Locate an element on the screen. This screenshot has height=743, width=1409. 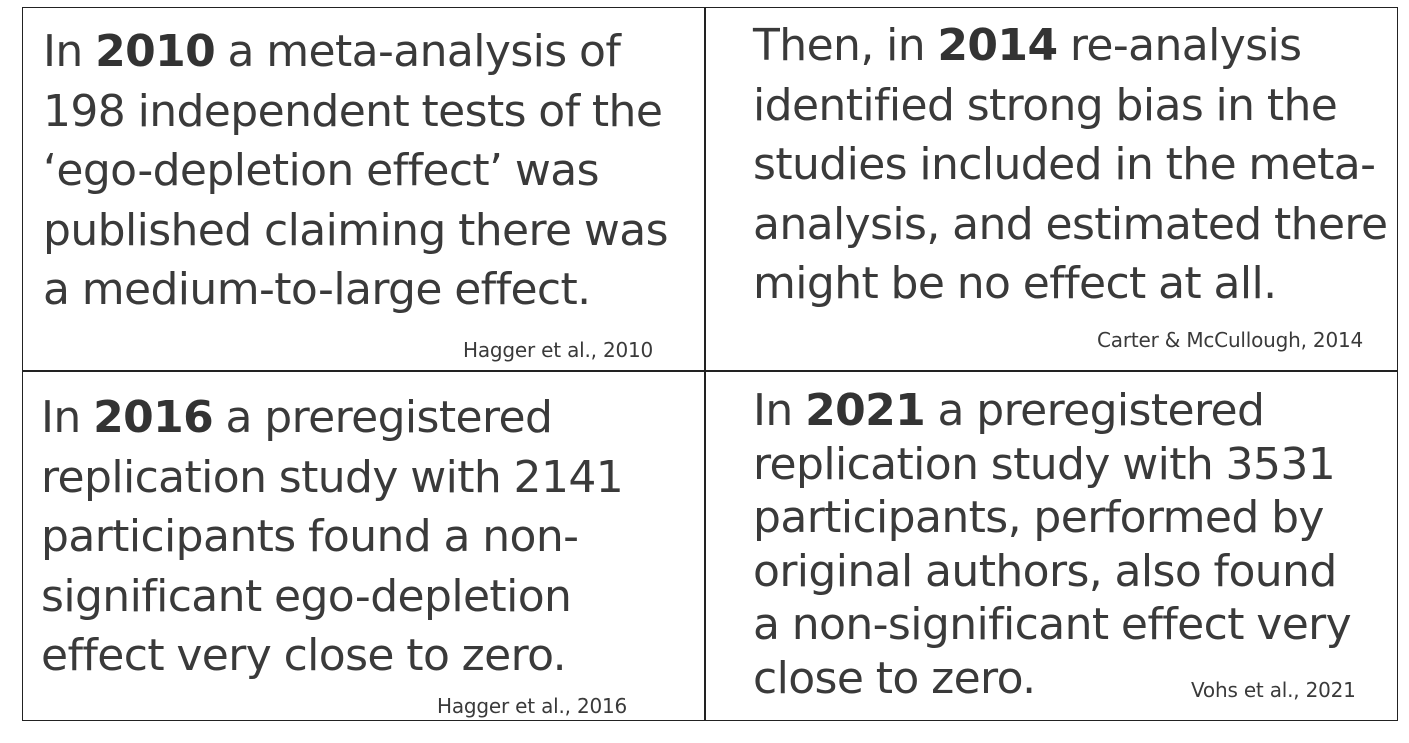
text-line: a non-significant effect very is located at coordinates (1052, 624).